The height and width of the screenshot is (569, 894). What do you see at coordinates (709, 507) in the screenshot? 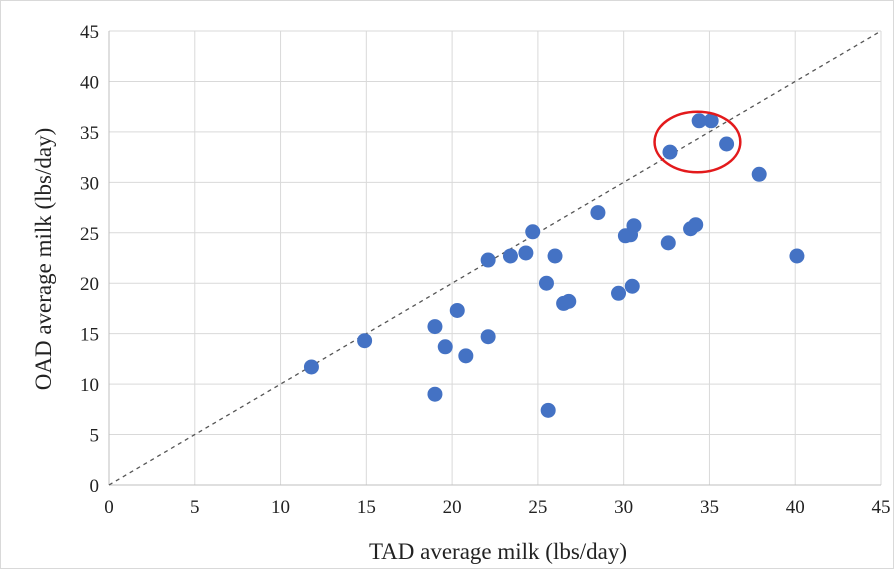
I see `x-tick-label: 35` at bounding box center [709, 507].